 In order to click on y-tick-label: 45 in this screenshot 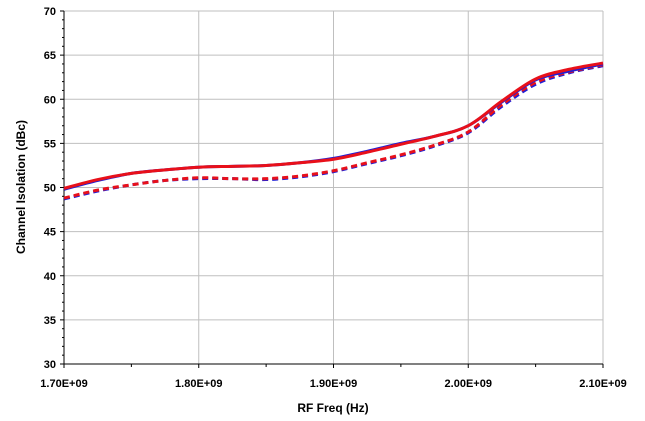, I will do `click(50, 233)`.